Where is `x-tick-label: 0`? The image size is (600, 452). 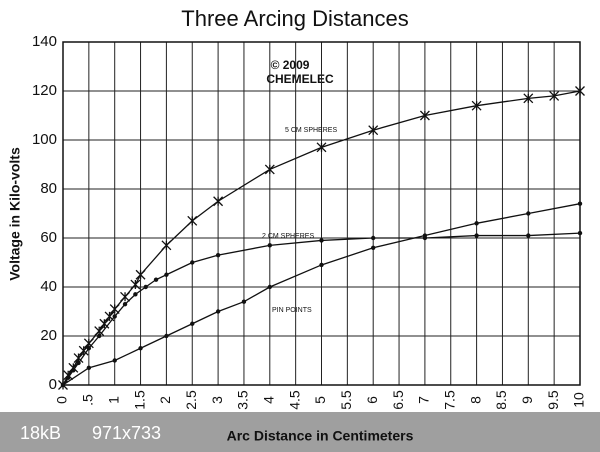
x-tick-label: 0 is located at coordinates (62, 400).